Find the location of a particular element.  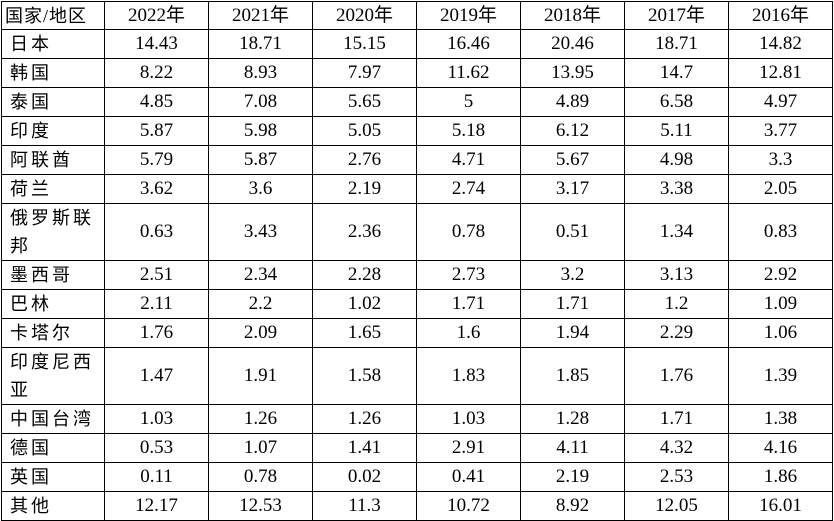

table-row: 英国 0.11 0.78 0.02 0.41 2.19 2.53 1.86 is located at coordinates (417, 477).